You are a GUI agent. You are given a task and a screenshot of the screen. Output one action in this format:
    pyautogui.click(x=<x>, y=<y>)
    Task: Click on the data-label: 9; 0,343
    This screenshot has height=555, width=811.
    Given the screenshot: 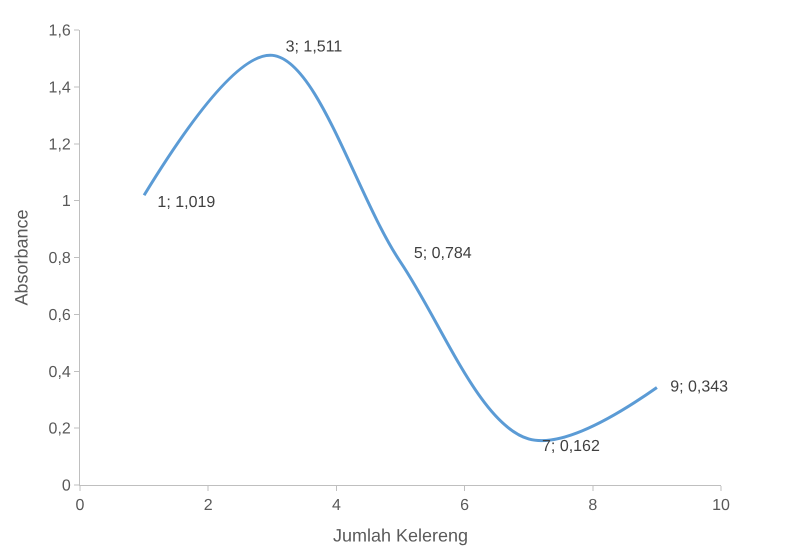 What is the action you would take?
    pyautogui.click(x=692, y=387)
    